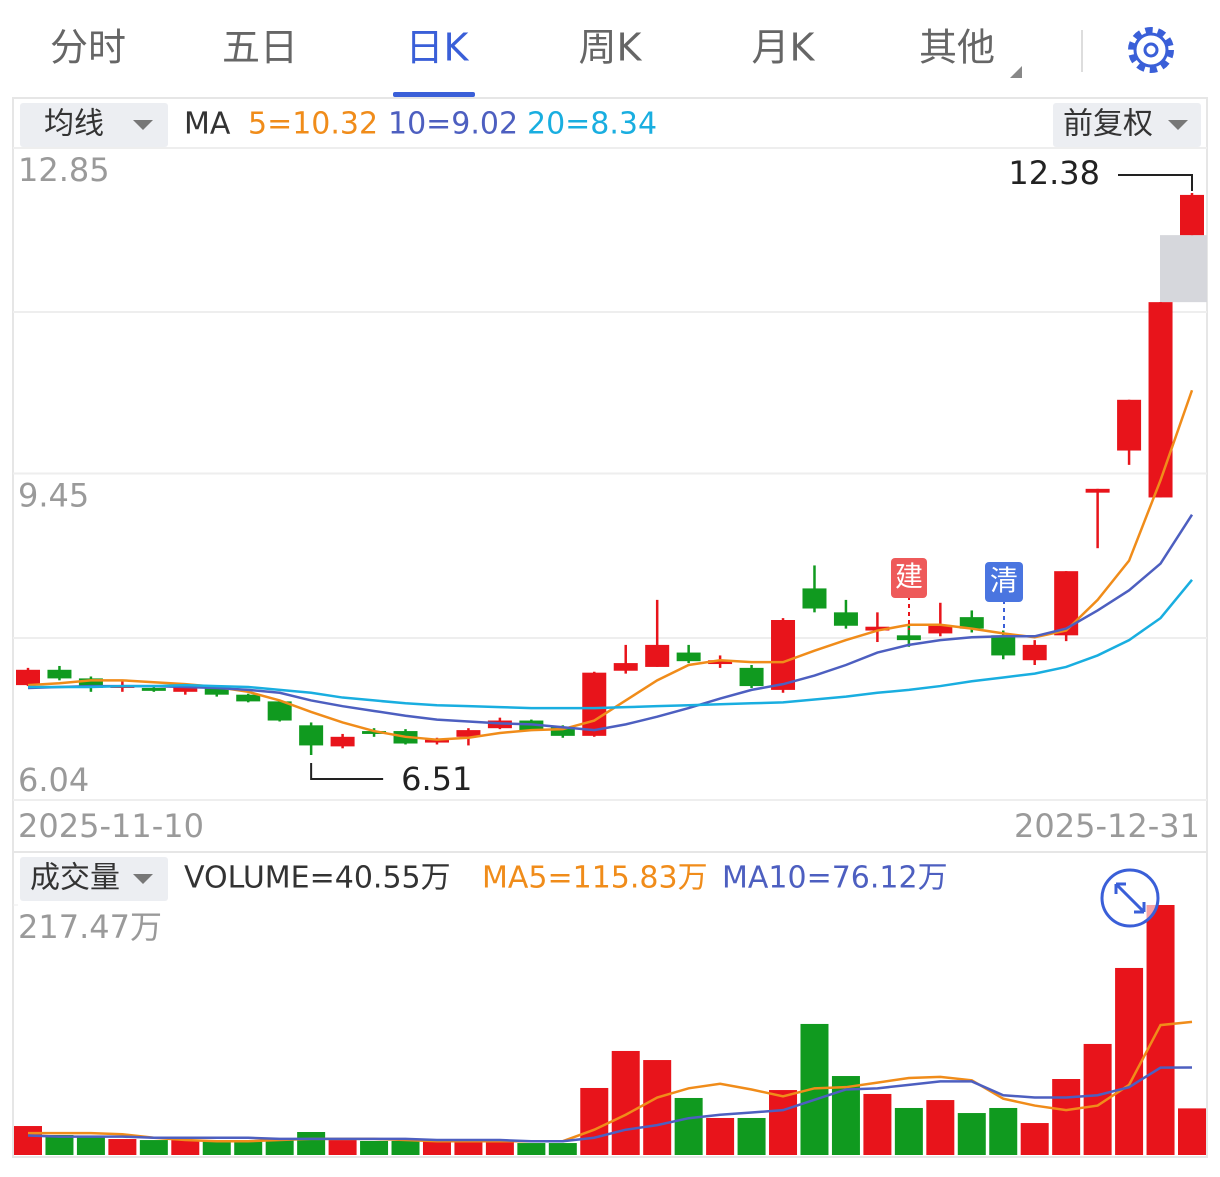  I want to click on signal-text: 建, so click(909, 576).